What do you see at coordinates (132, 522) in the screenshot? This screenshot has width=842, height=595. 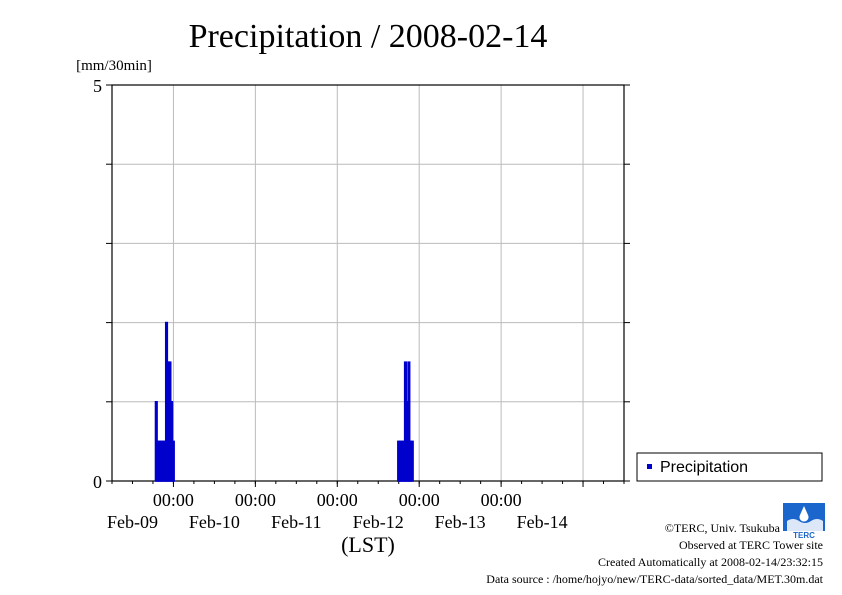 I see `x-date-label: Feb-09` at bounding box center [132, 522].